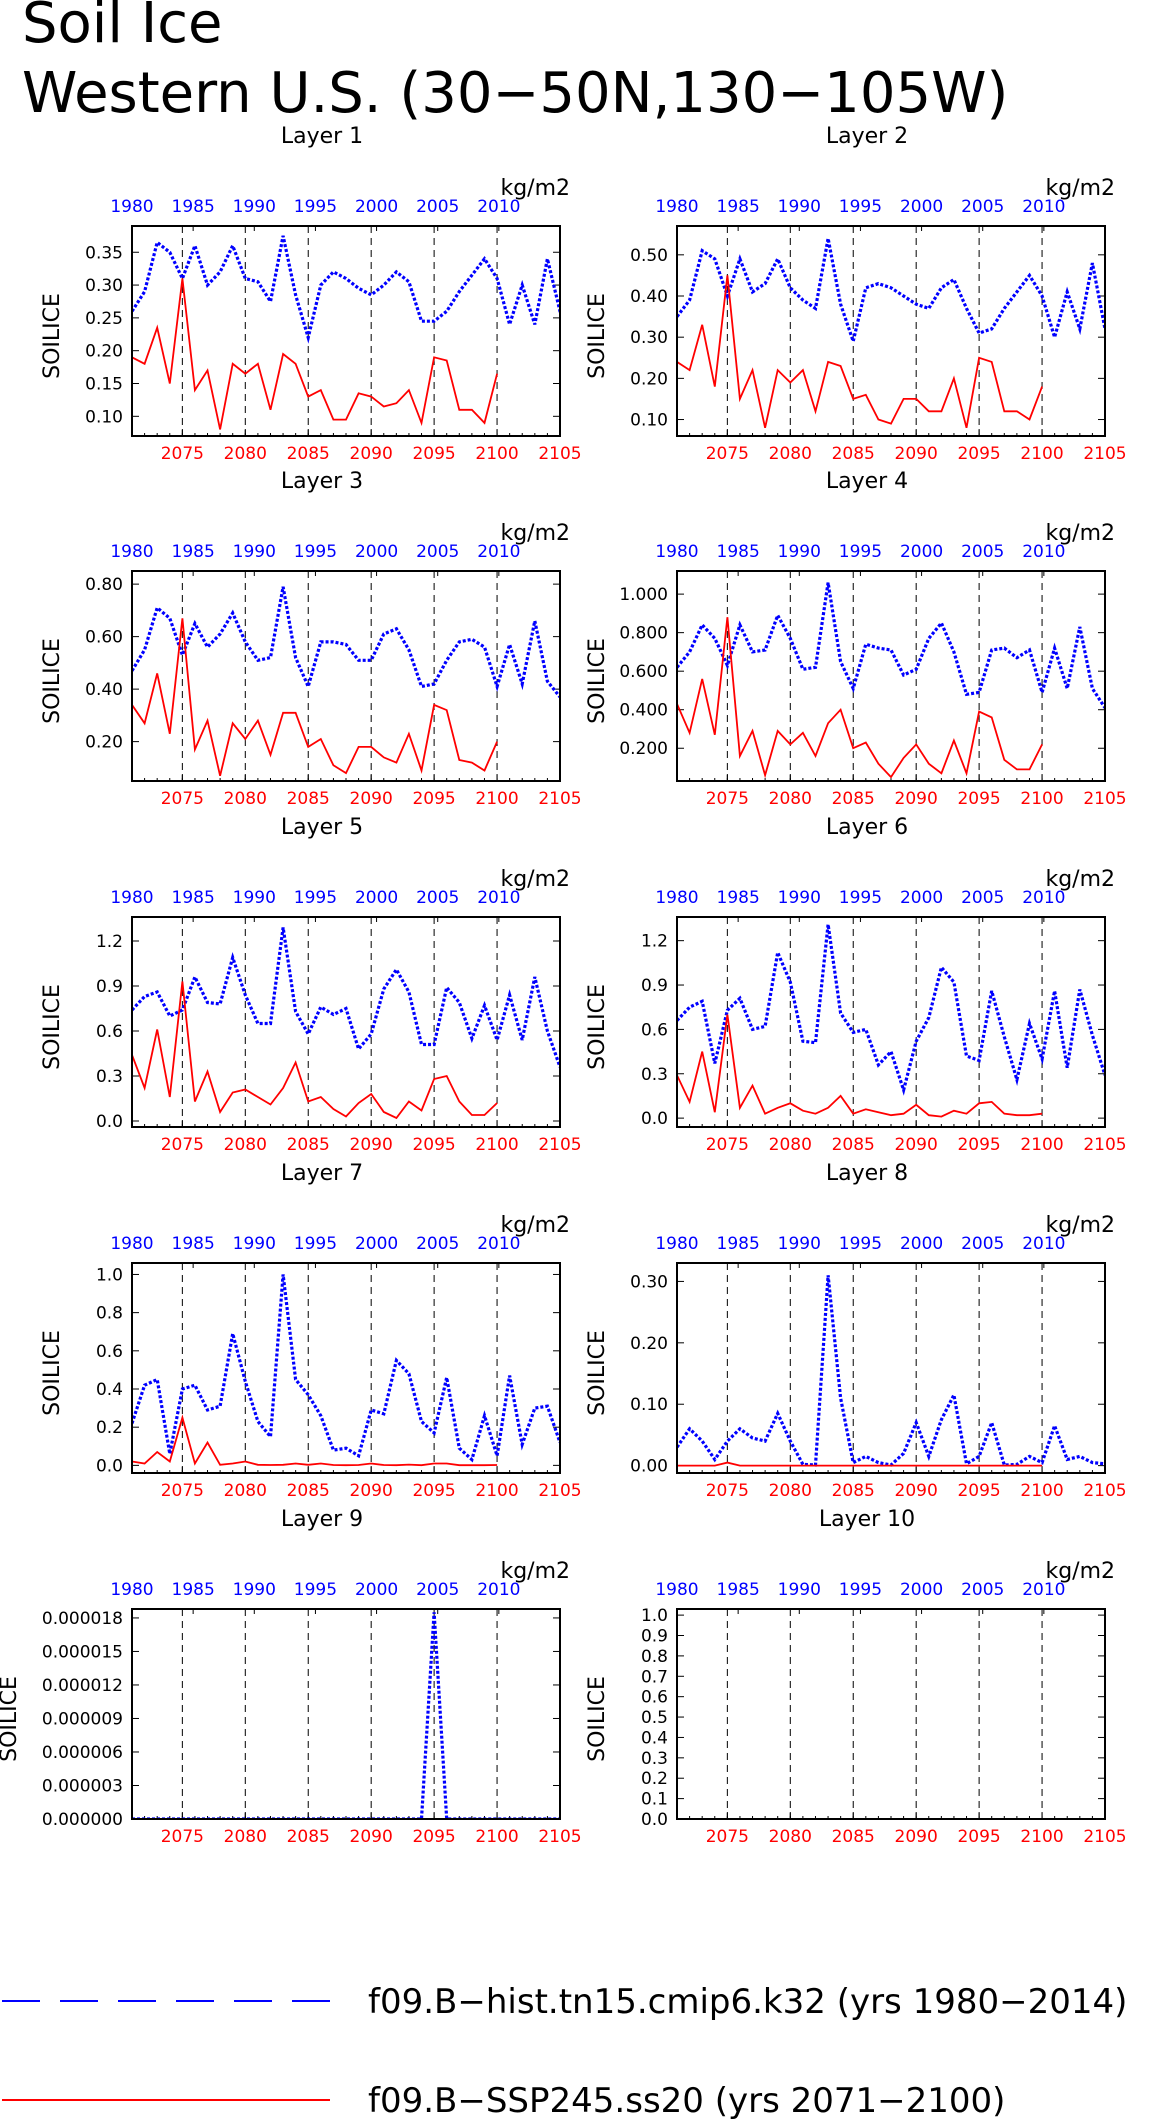 The image size is (1158, 2119). Describe the element at coordinates (193, 207) in the screenshot. I see `top-axis-label-1985: 1985` at that location.